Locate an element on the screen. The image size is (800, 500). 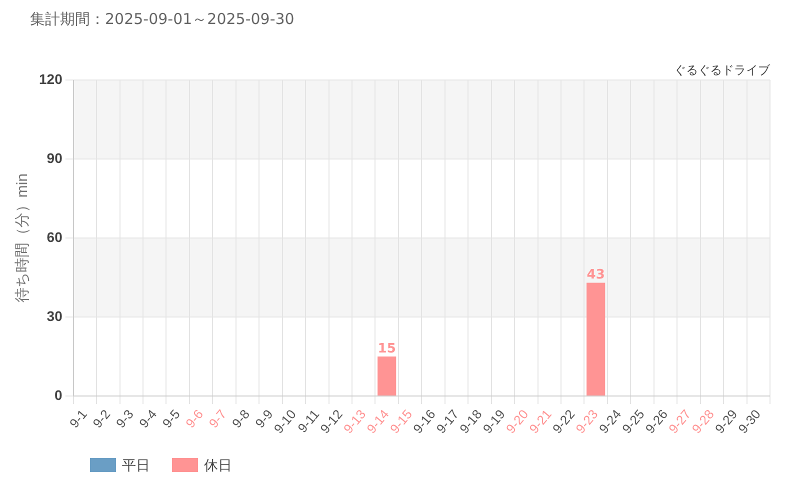
y-tick-label: 60 is located at coordinates (54, 236).